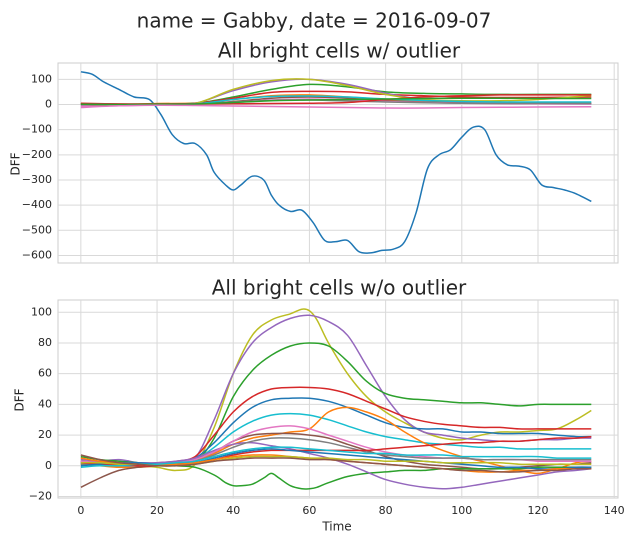  Describe the element at coordinates (233, 510) in the screenshot. I see `x-tick-label-without-outlier: 40` at that location.